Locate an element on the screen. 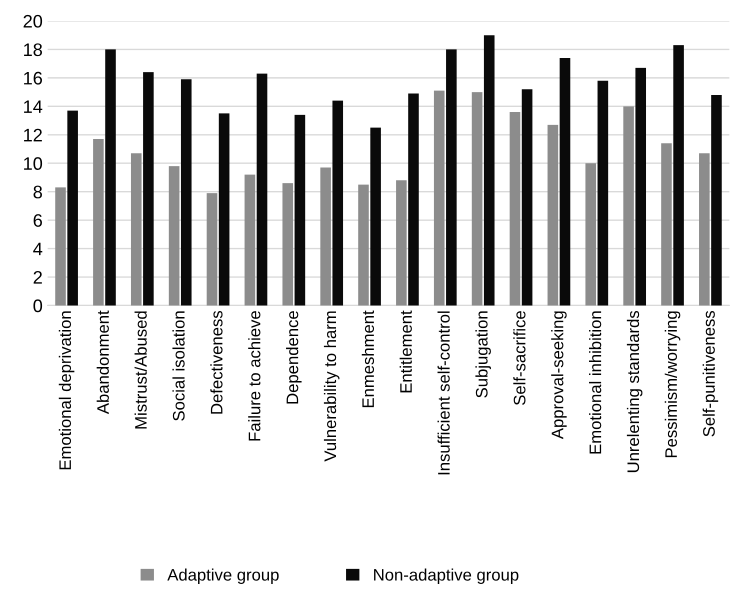  x-tick-label: Emotional deprivation is located at coordinates (66, 390).